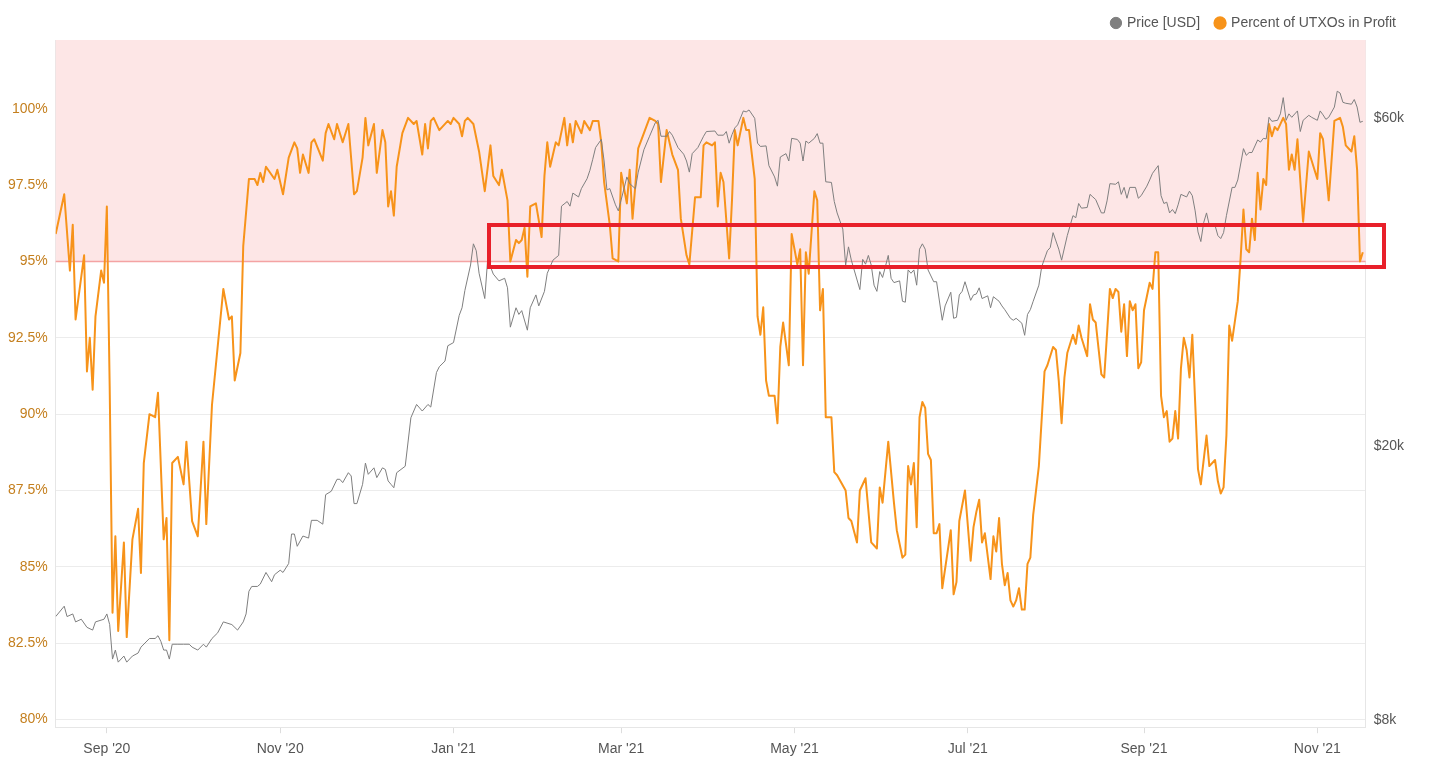 This screenshot has height=770, width=1434. What do you see at coordinates (1314, 21) in the screenshot?
I see `legend-label: Percent of UTXOs in Profit` at bounding box center [1314, 21].